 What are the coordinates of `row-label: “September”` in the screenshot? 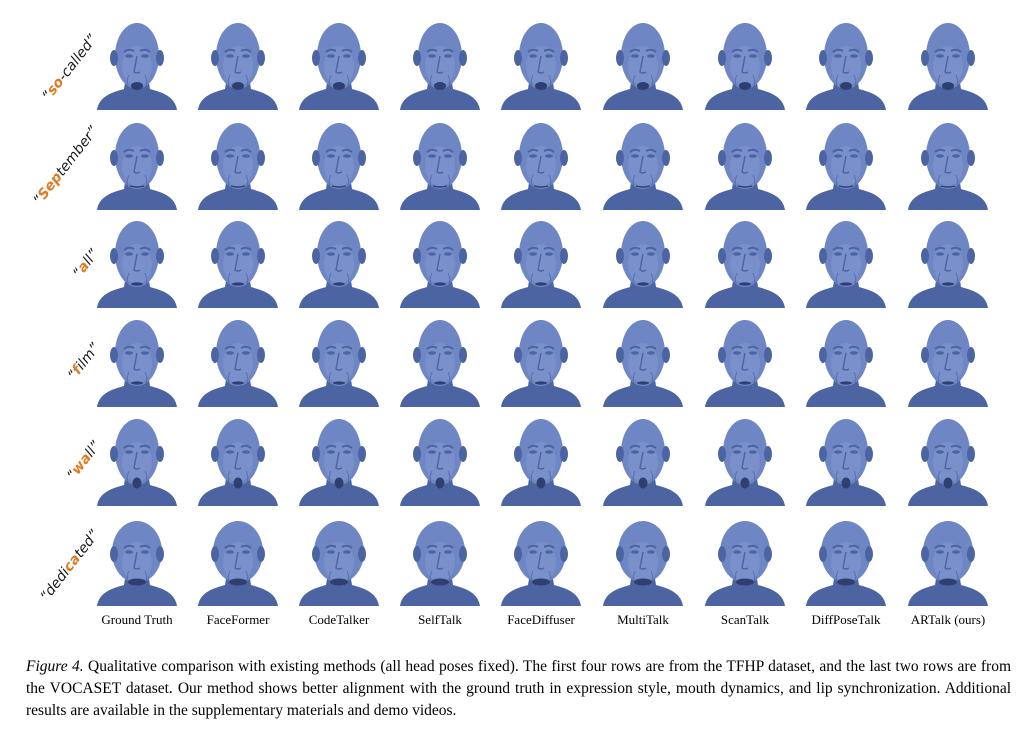 It's located at (65, 166).